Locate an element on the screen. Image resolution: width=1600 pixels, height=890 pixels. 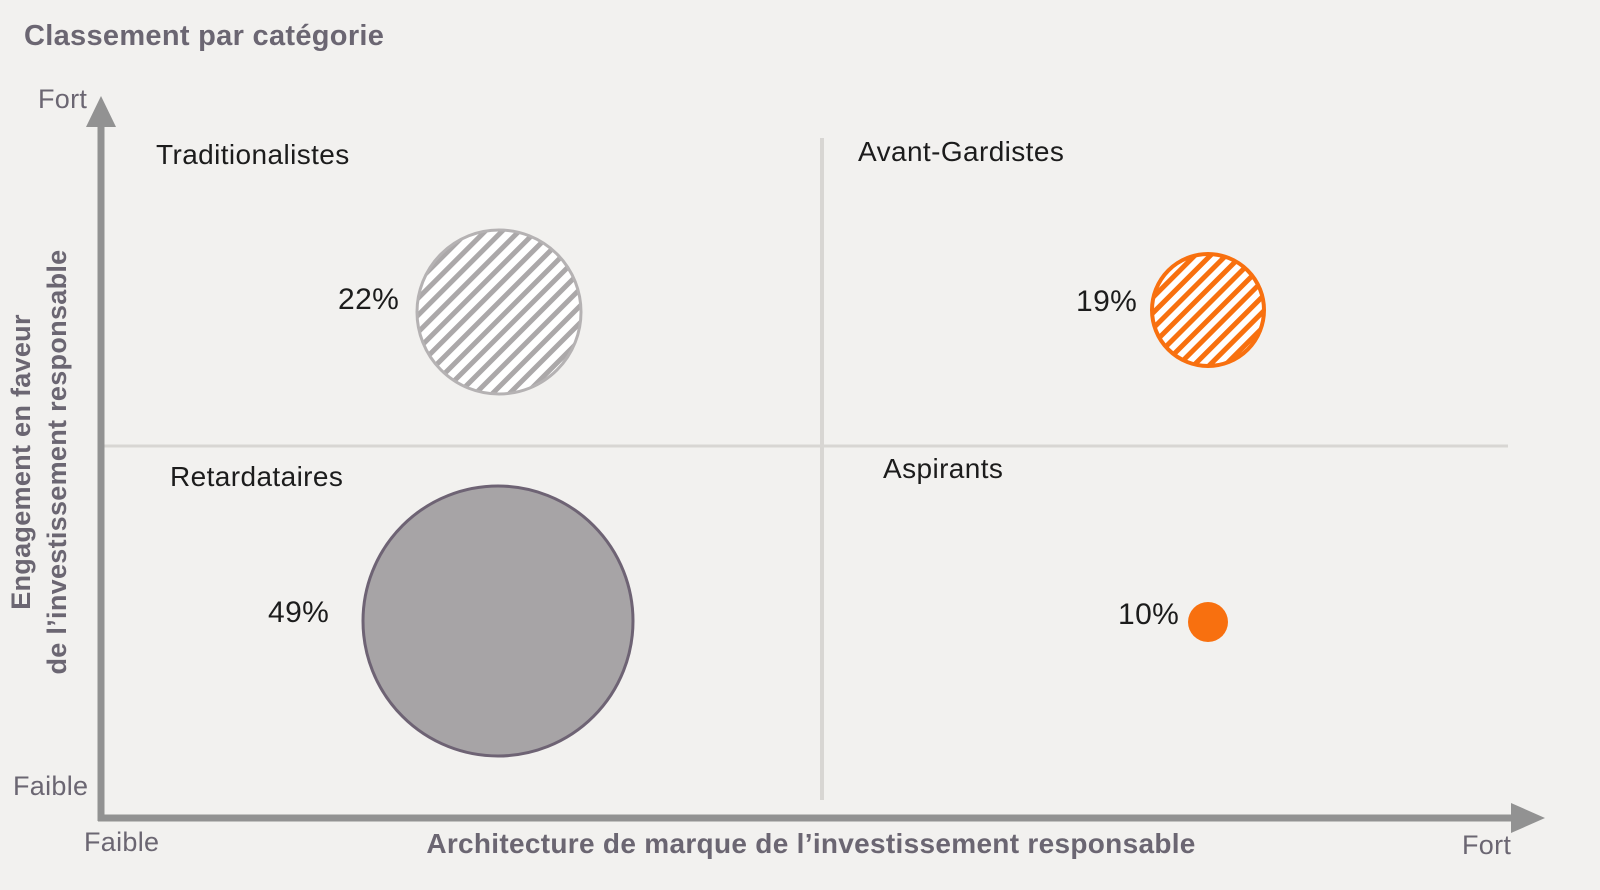
quadrant-label-traditionalistes: Traditionalistes is located at coordinates (253, 154).